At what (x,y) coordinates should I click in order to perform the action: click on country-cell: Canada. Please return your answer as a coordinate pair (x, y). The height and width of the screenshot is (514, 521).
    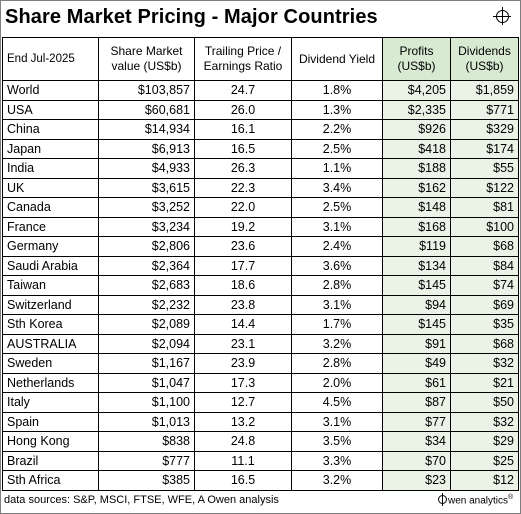
    Looking at the image, I should click on (50, 207).